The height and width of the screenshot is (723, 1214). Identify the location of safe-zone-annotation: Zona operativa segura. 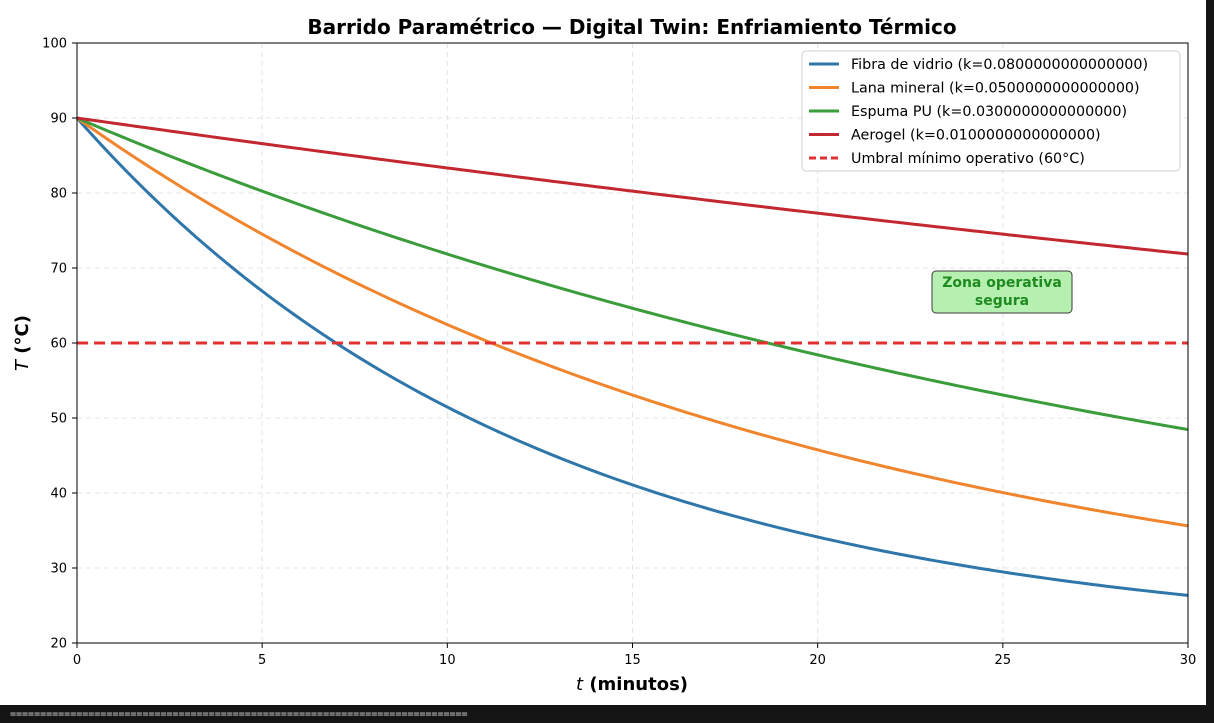
(1002, 292).